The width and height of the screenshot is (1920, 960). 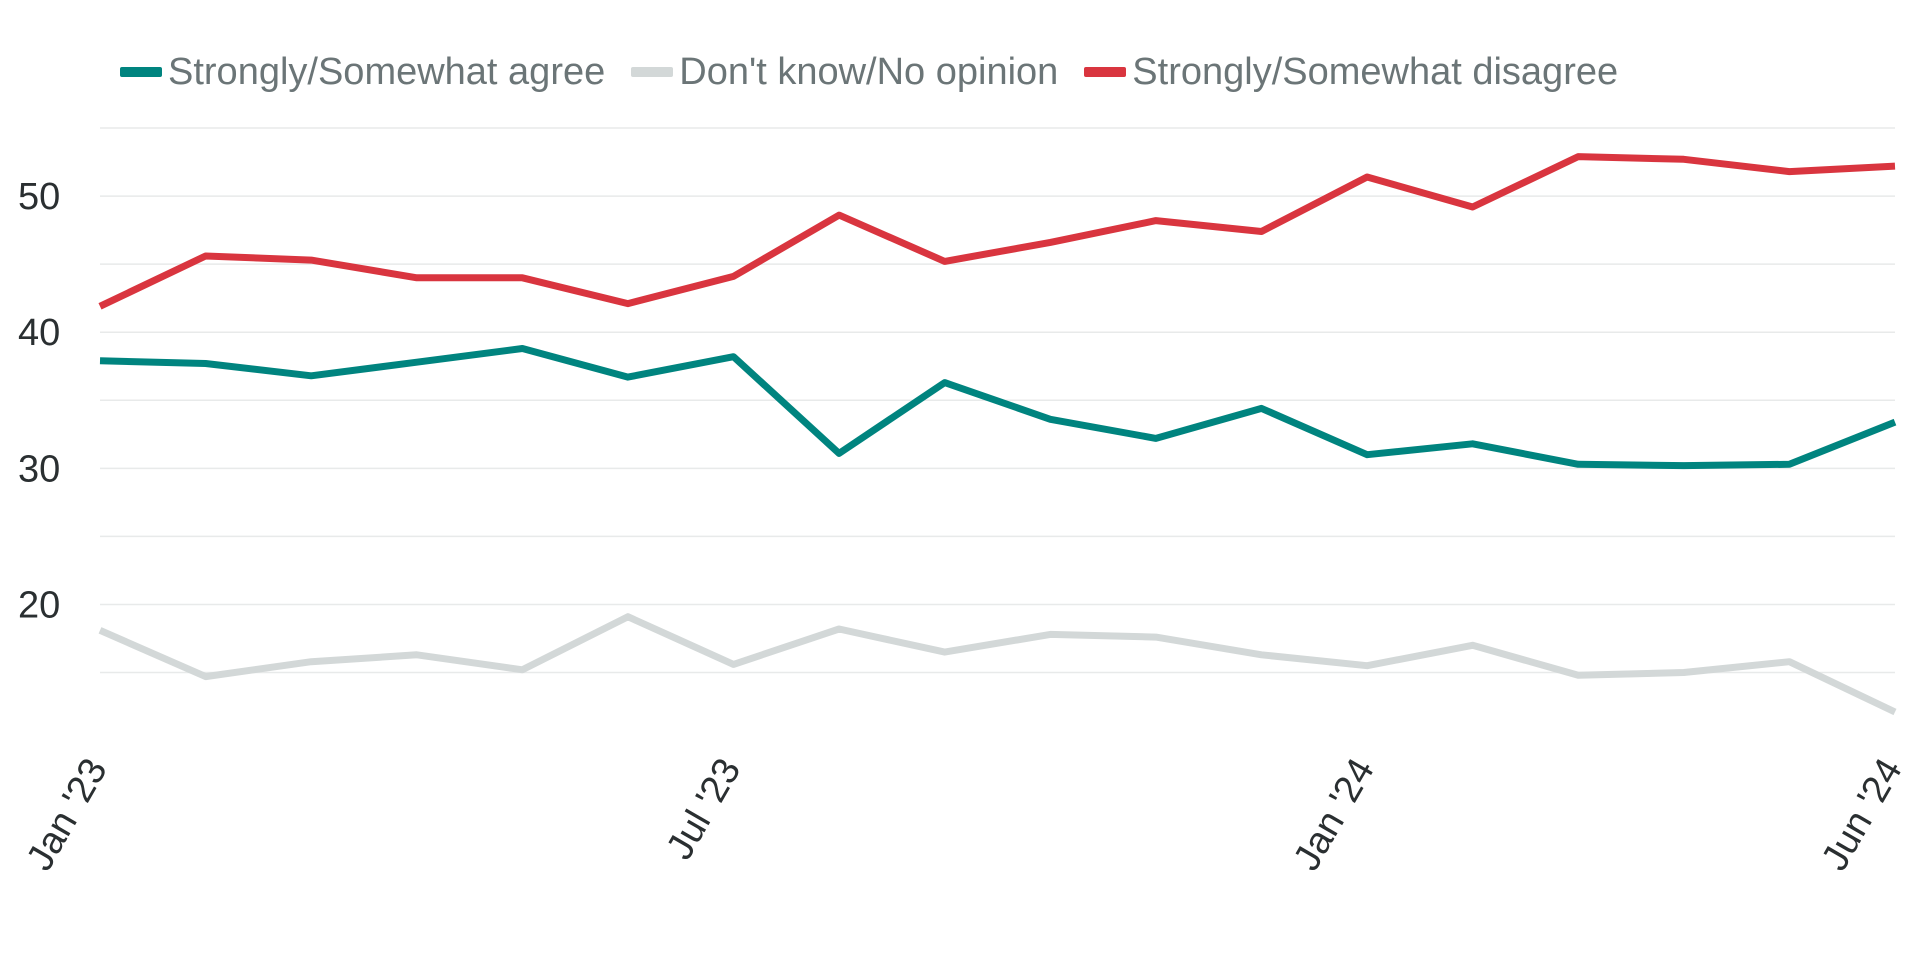 I want to click on legend-item-agree: Strongly/Somewhat agree, so click(x=362, y=72).